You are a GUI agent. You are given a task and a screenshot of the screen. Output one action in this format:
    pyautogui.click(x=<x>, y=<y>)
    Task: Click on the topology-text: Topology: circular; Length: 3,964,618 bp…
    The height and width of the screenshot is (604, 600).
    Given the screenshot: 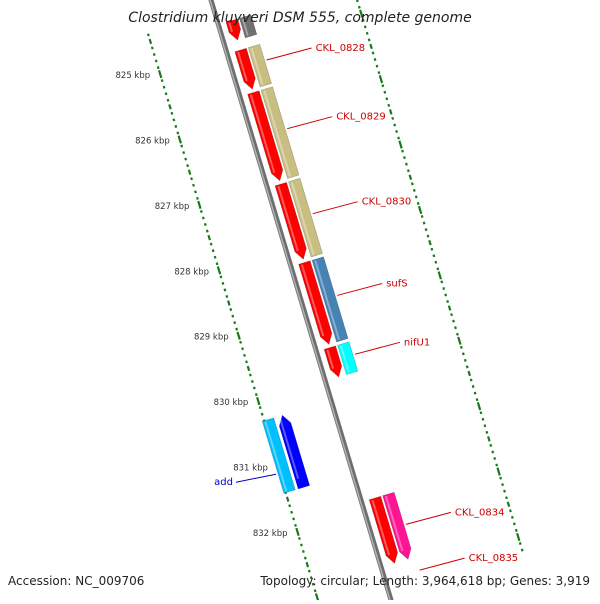 What is the action you would take?
    pyautogui.click(x=425, y=581)
    